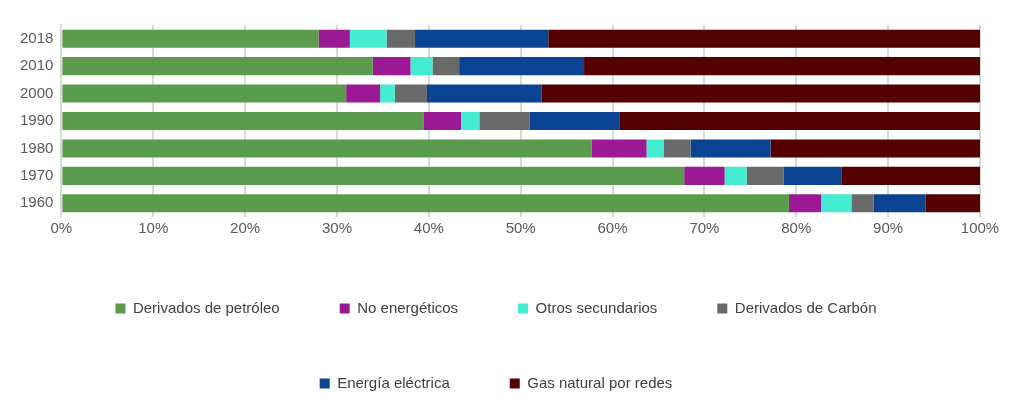  What do you see at coordinates (428, 228) in the screenshot?
I see `x-tick-label: 40%` at bounding box center [428, 228].